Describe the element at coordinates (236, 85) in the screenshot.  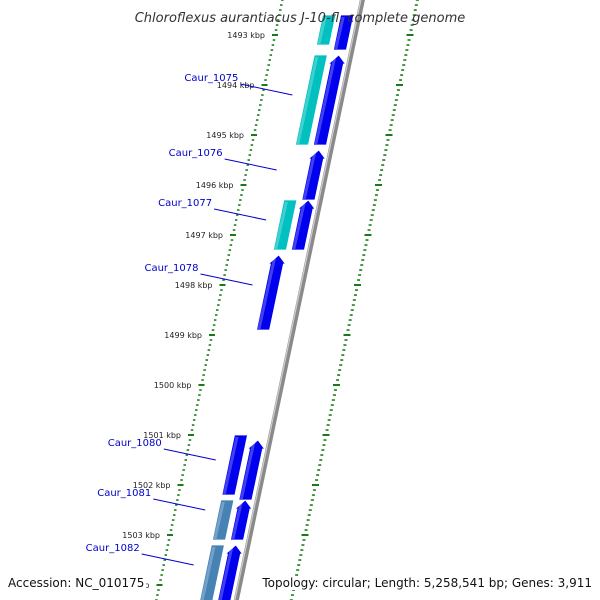
I see `kbp-tick-label: 1494 kbp` at that location.